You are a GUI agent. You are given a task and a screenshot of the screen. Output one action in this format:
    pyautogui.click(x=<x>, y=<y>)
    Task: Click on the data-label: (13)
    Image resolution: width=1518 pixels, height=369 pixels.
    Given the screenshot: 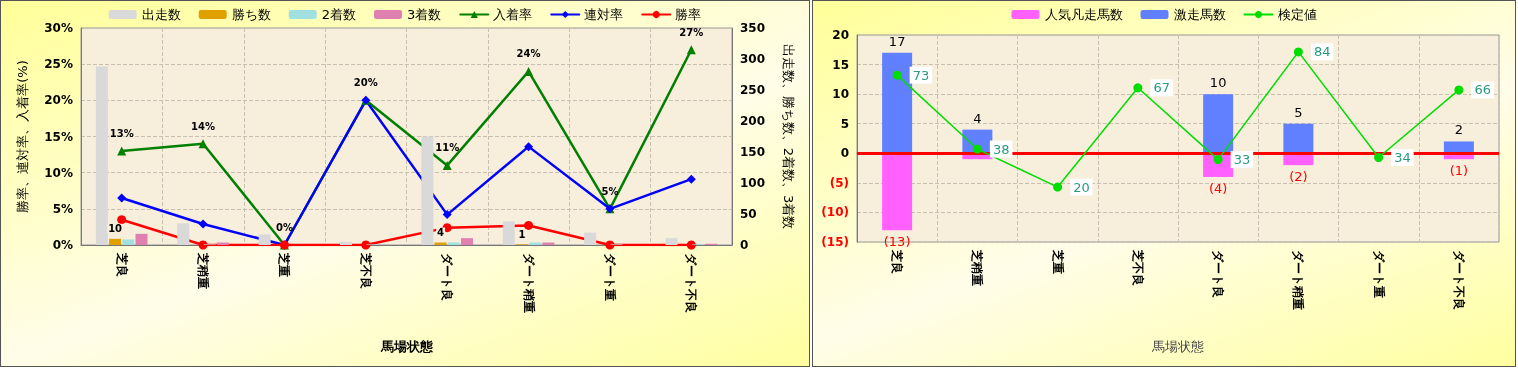 What is the action you would take?
    pyautogui.click(x=897, y=242)
    